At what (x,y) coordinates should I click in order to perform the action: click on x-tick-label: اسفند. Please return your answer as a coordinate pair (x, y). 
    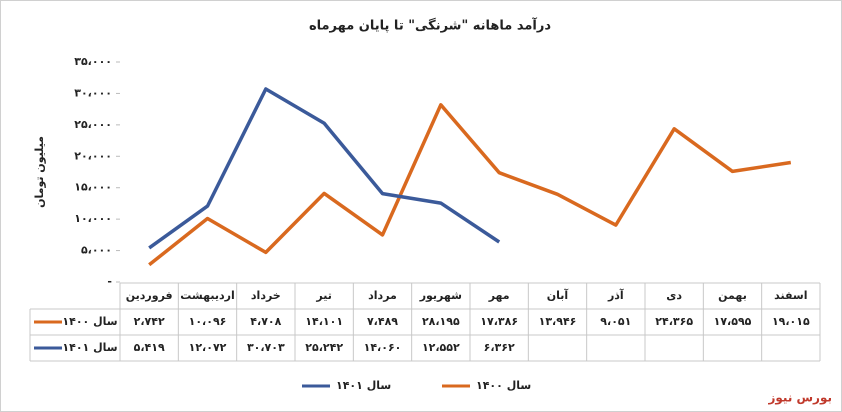
    Looking at the image, I should click on (790, 295).